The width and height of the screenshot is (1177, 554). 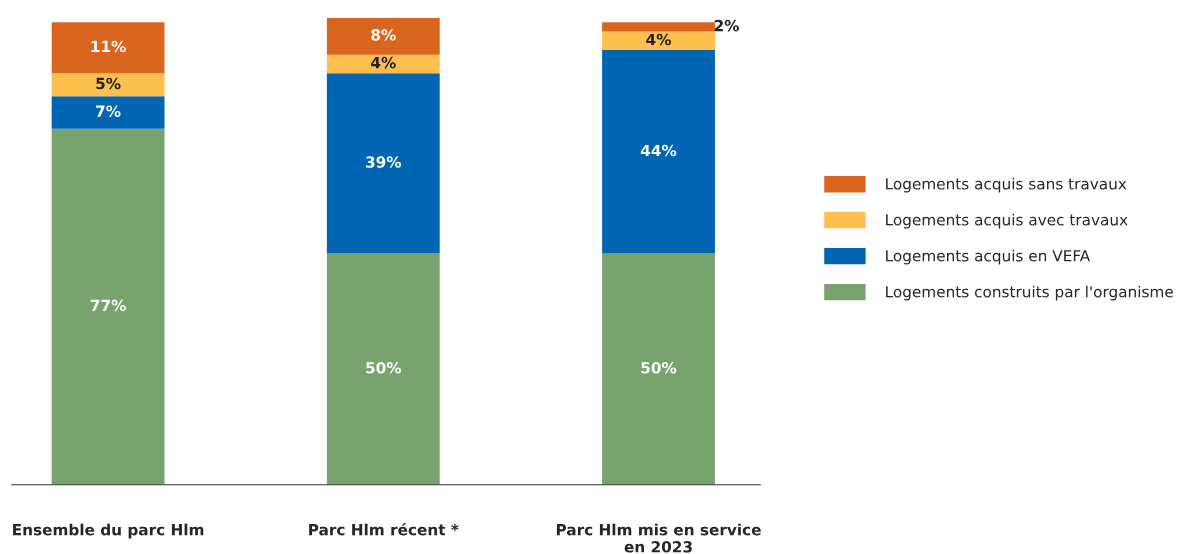 What do you see at coordinates (1029, 293) in the screenshot?
I see `legend-label: Logements construits par l'organisme` at bounding box center [1029, 293].